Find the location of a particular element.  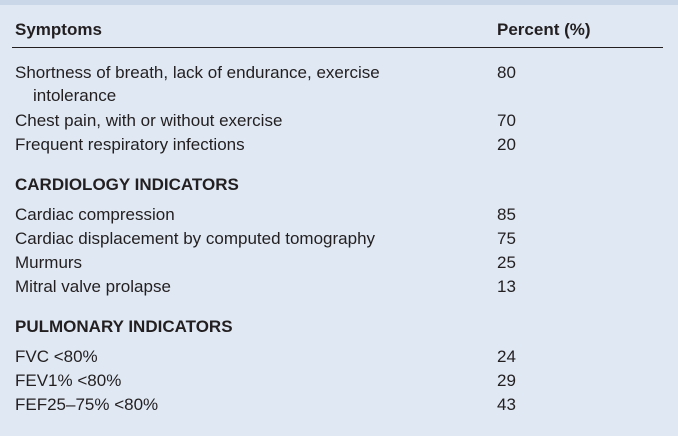

row-value: 70 is located at coordinates (506, 120).